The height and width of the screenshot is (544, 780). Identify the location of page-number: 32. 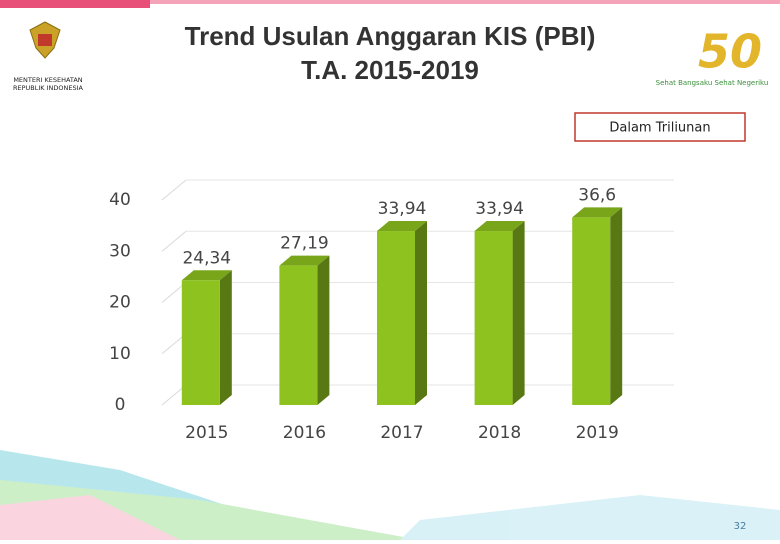
(740, 526).